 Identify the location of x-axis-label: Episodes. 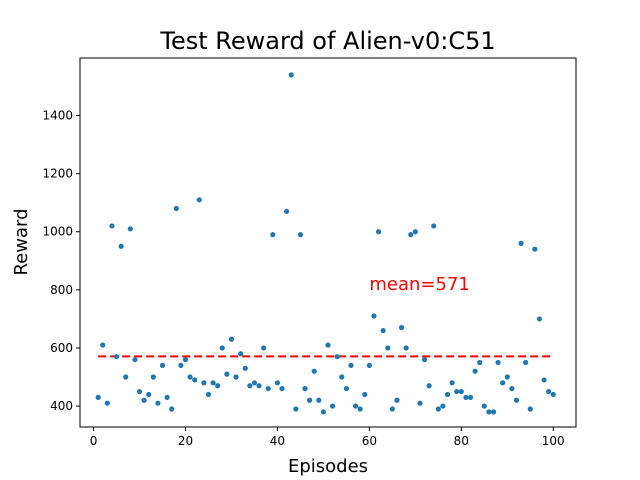
(328, 466).